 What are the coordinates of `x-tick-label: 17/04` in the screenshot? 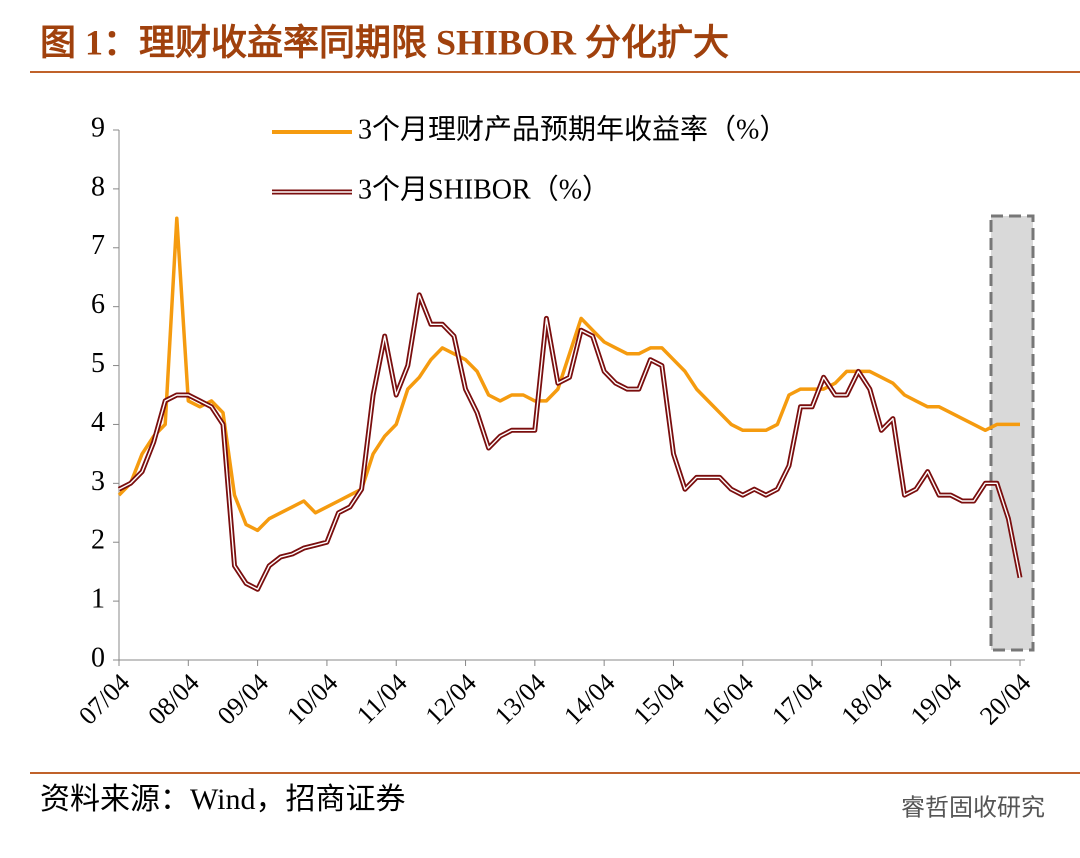 It's located at (797, 699).